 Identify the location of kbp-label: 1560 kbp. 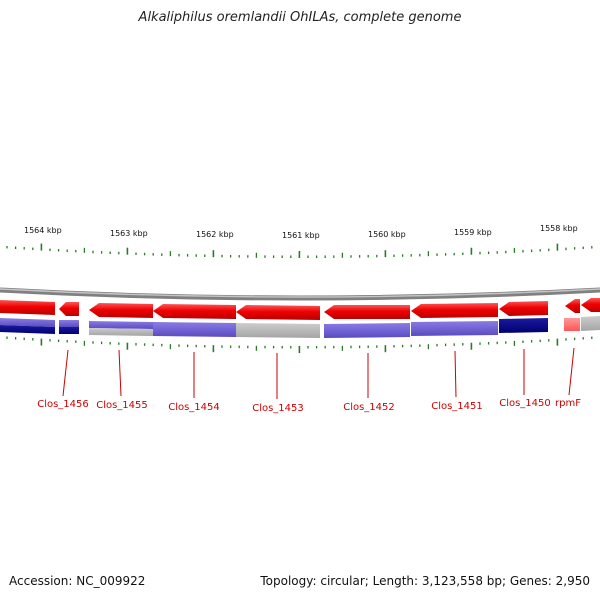
(387, 234).